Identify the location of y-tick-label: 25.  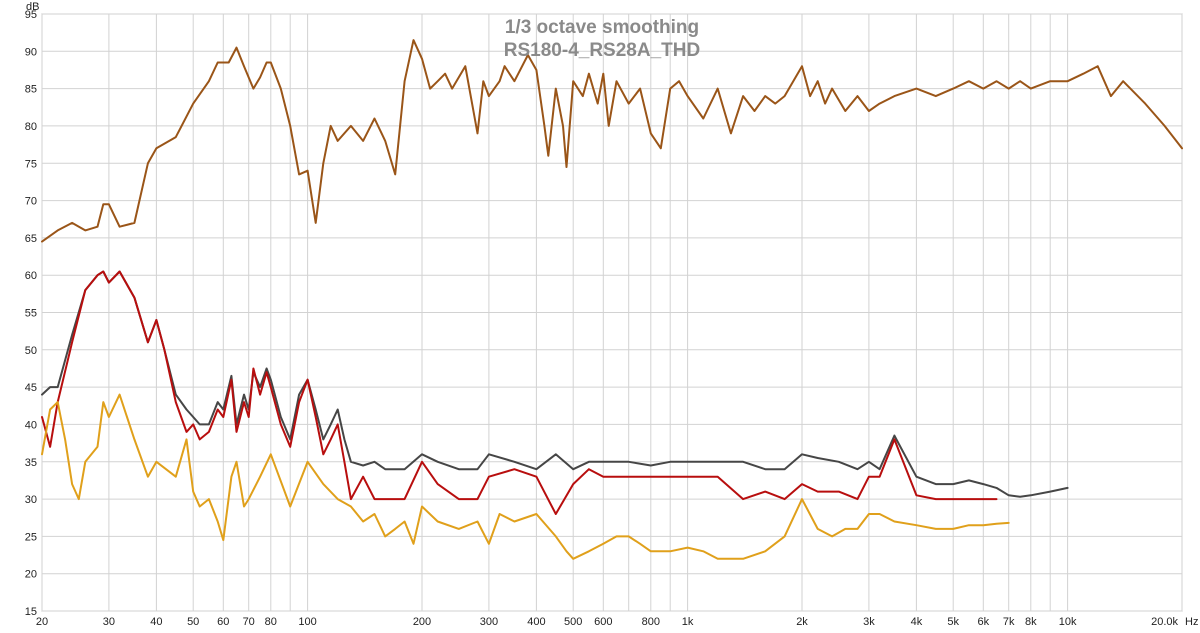
(31, 537).